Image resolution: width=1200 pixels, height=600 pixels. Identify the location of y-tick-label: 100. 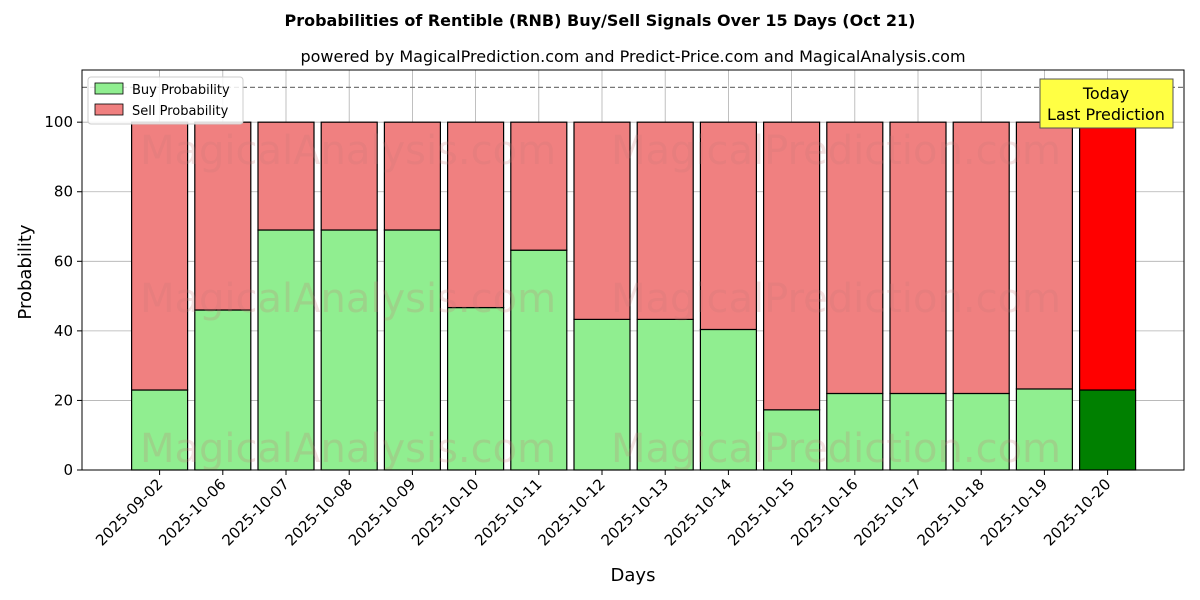
(58, 122).